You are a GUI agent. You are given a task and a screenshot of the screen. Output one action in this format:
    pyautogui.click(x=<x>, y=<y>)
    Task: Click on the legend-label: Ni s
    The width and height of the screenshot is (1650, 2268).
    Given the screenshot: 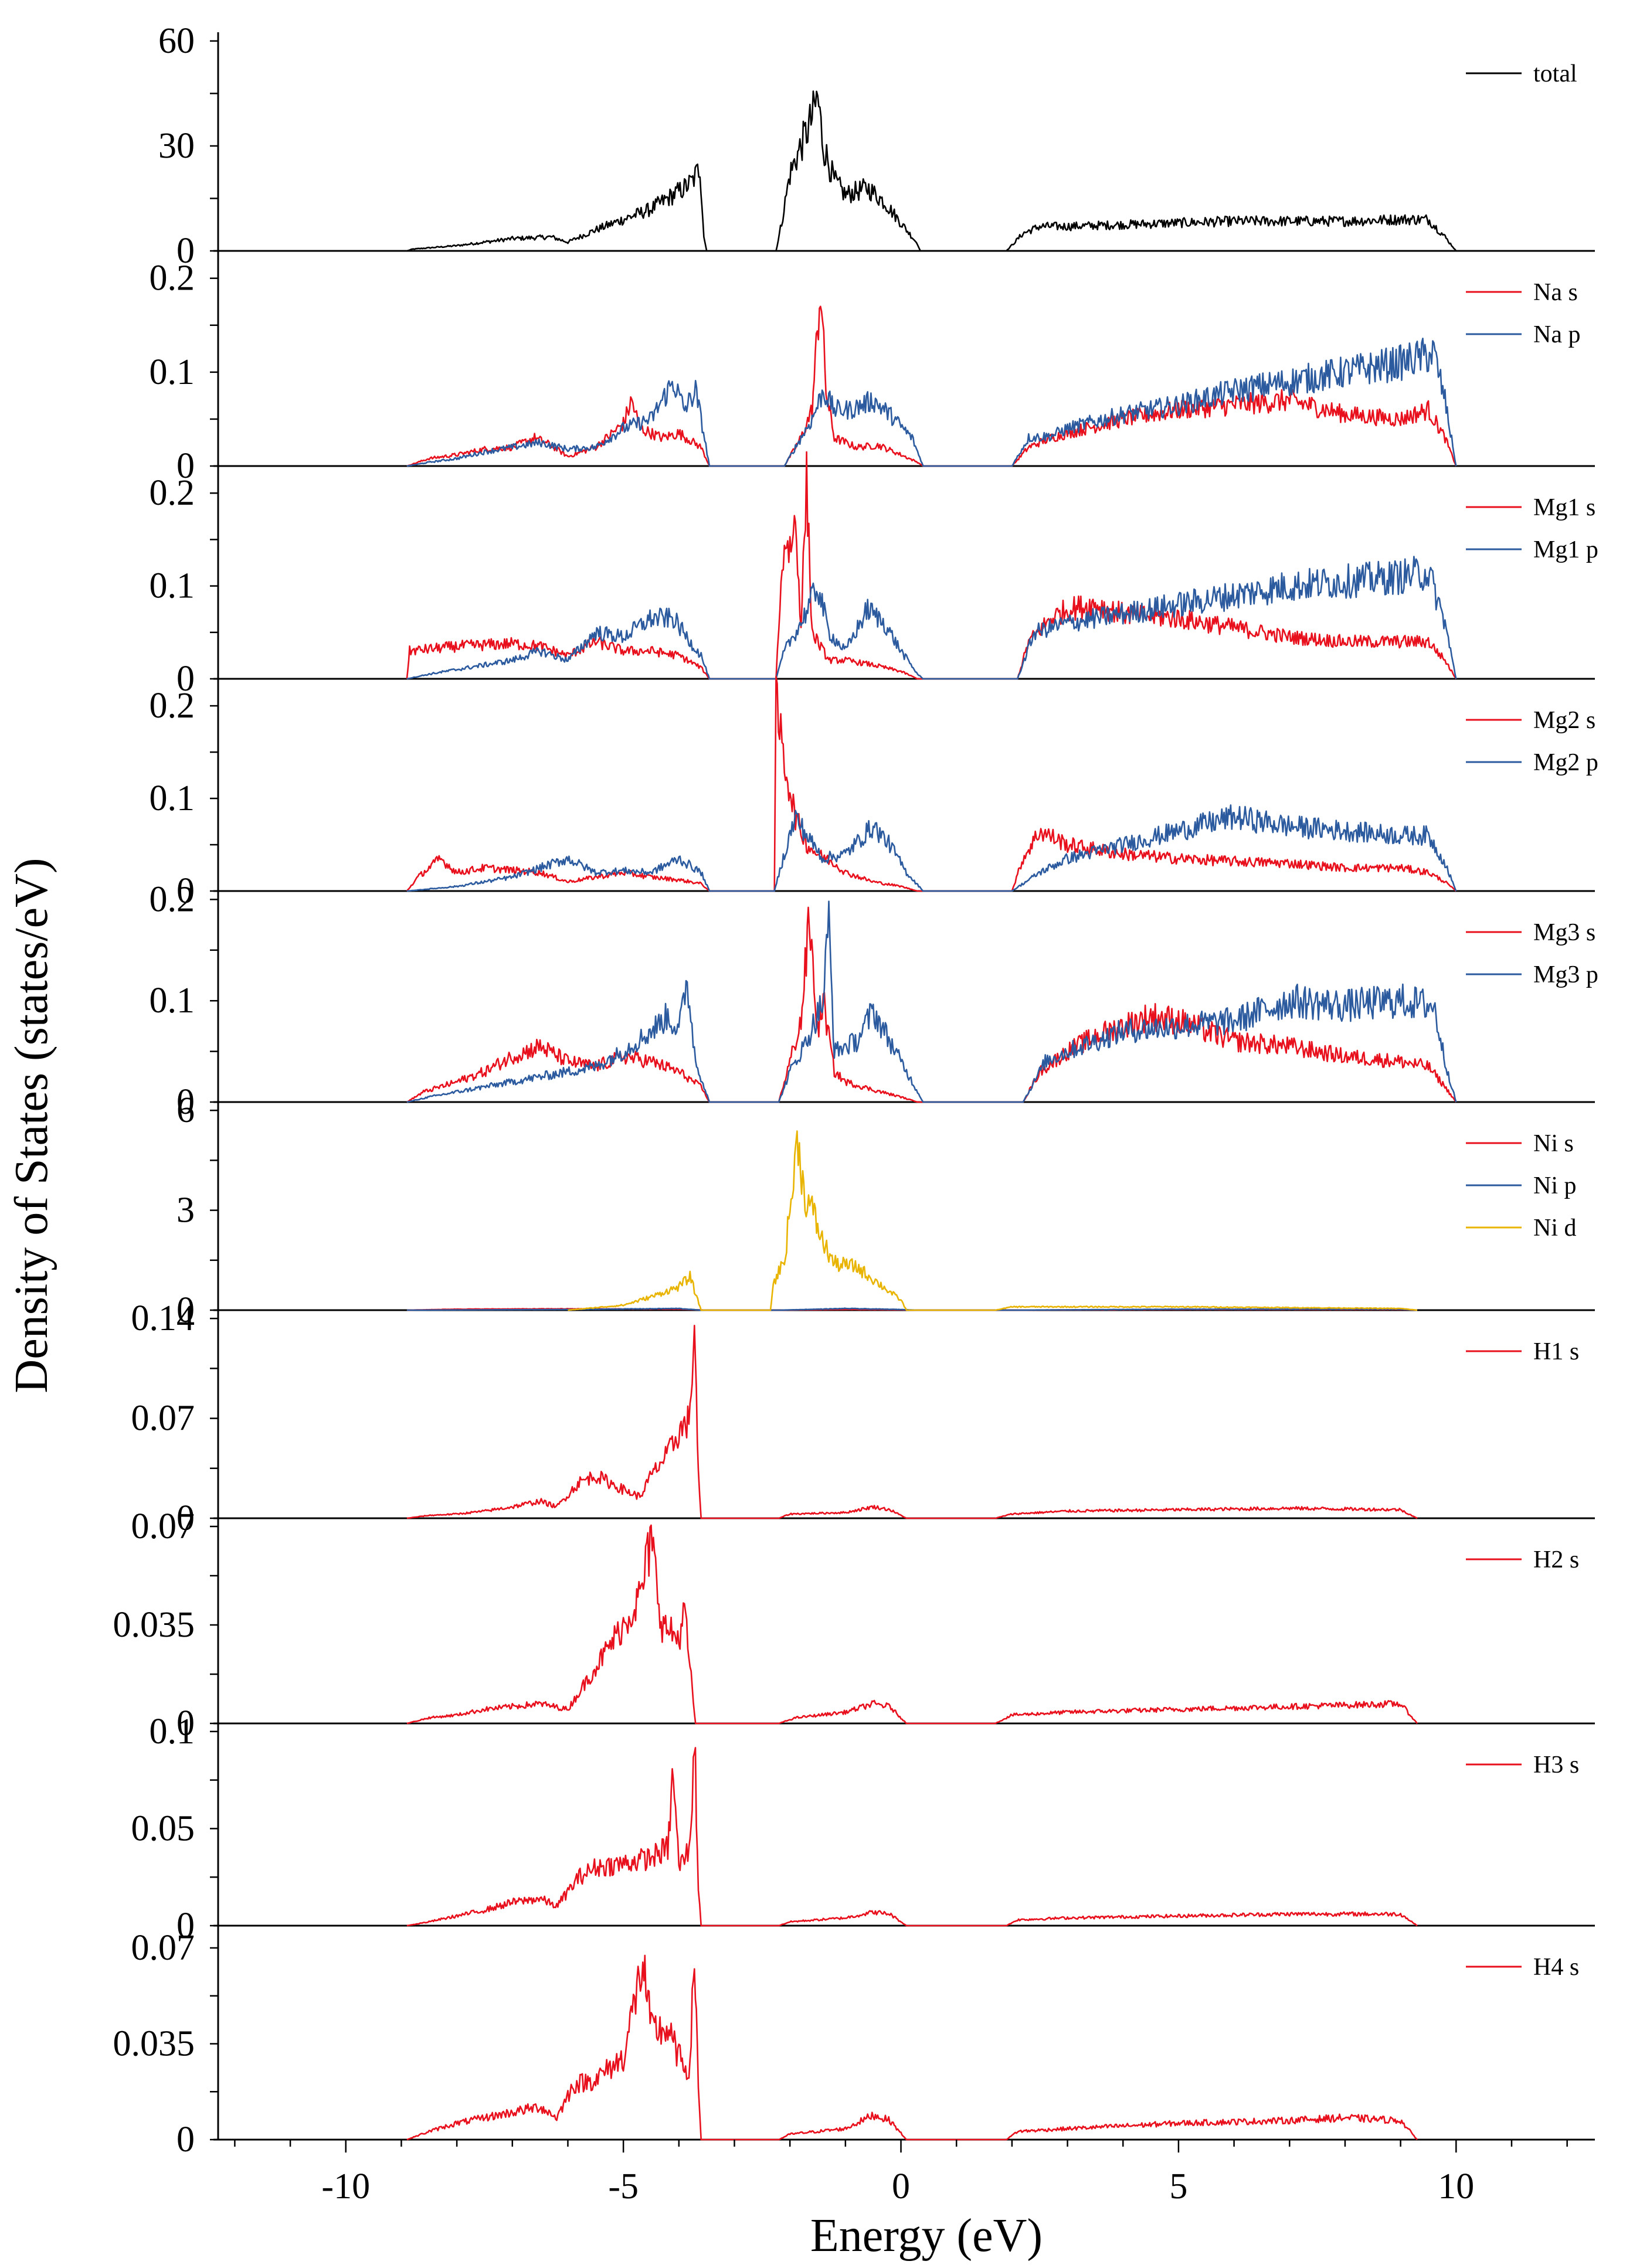 What is the action you would take?
    pyautogui.click(x=1553, y=1143)
    